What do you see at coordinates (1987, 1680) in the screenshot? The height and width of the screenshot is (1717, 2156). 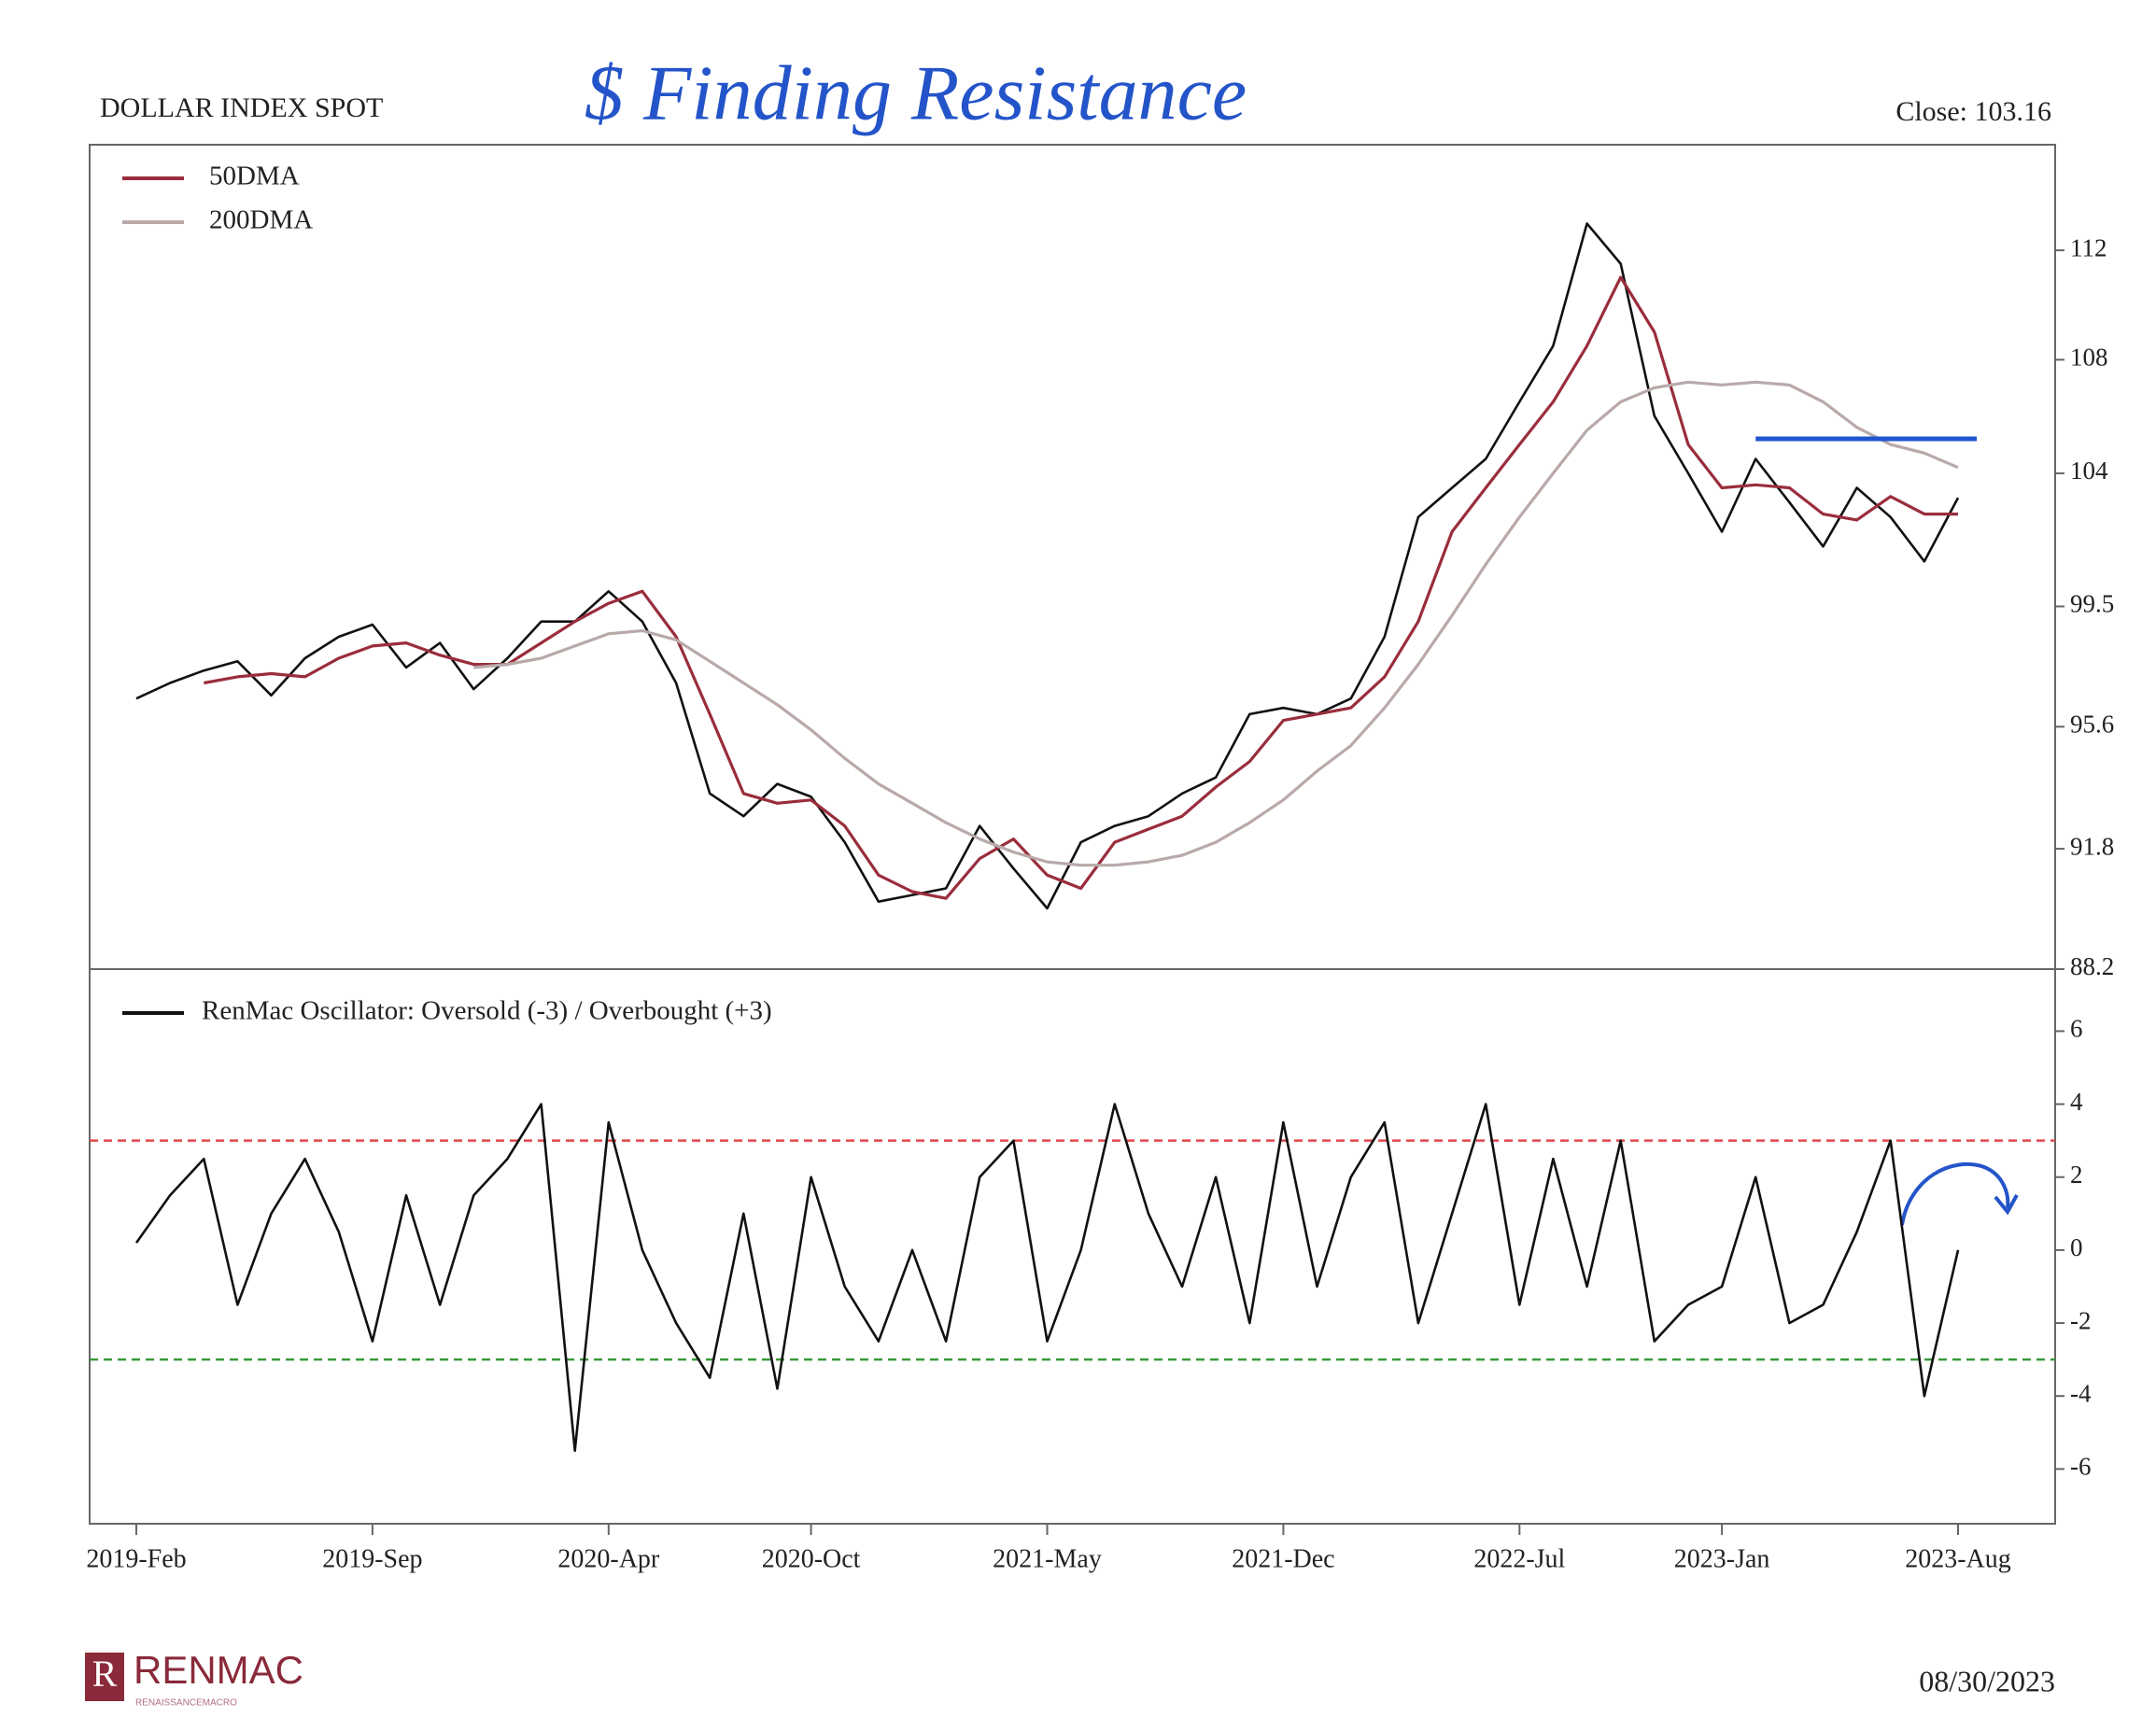 I see `date-label: 08/30/2023` at bounding box center [1987, 1680].